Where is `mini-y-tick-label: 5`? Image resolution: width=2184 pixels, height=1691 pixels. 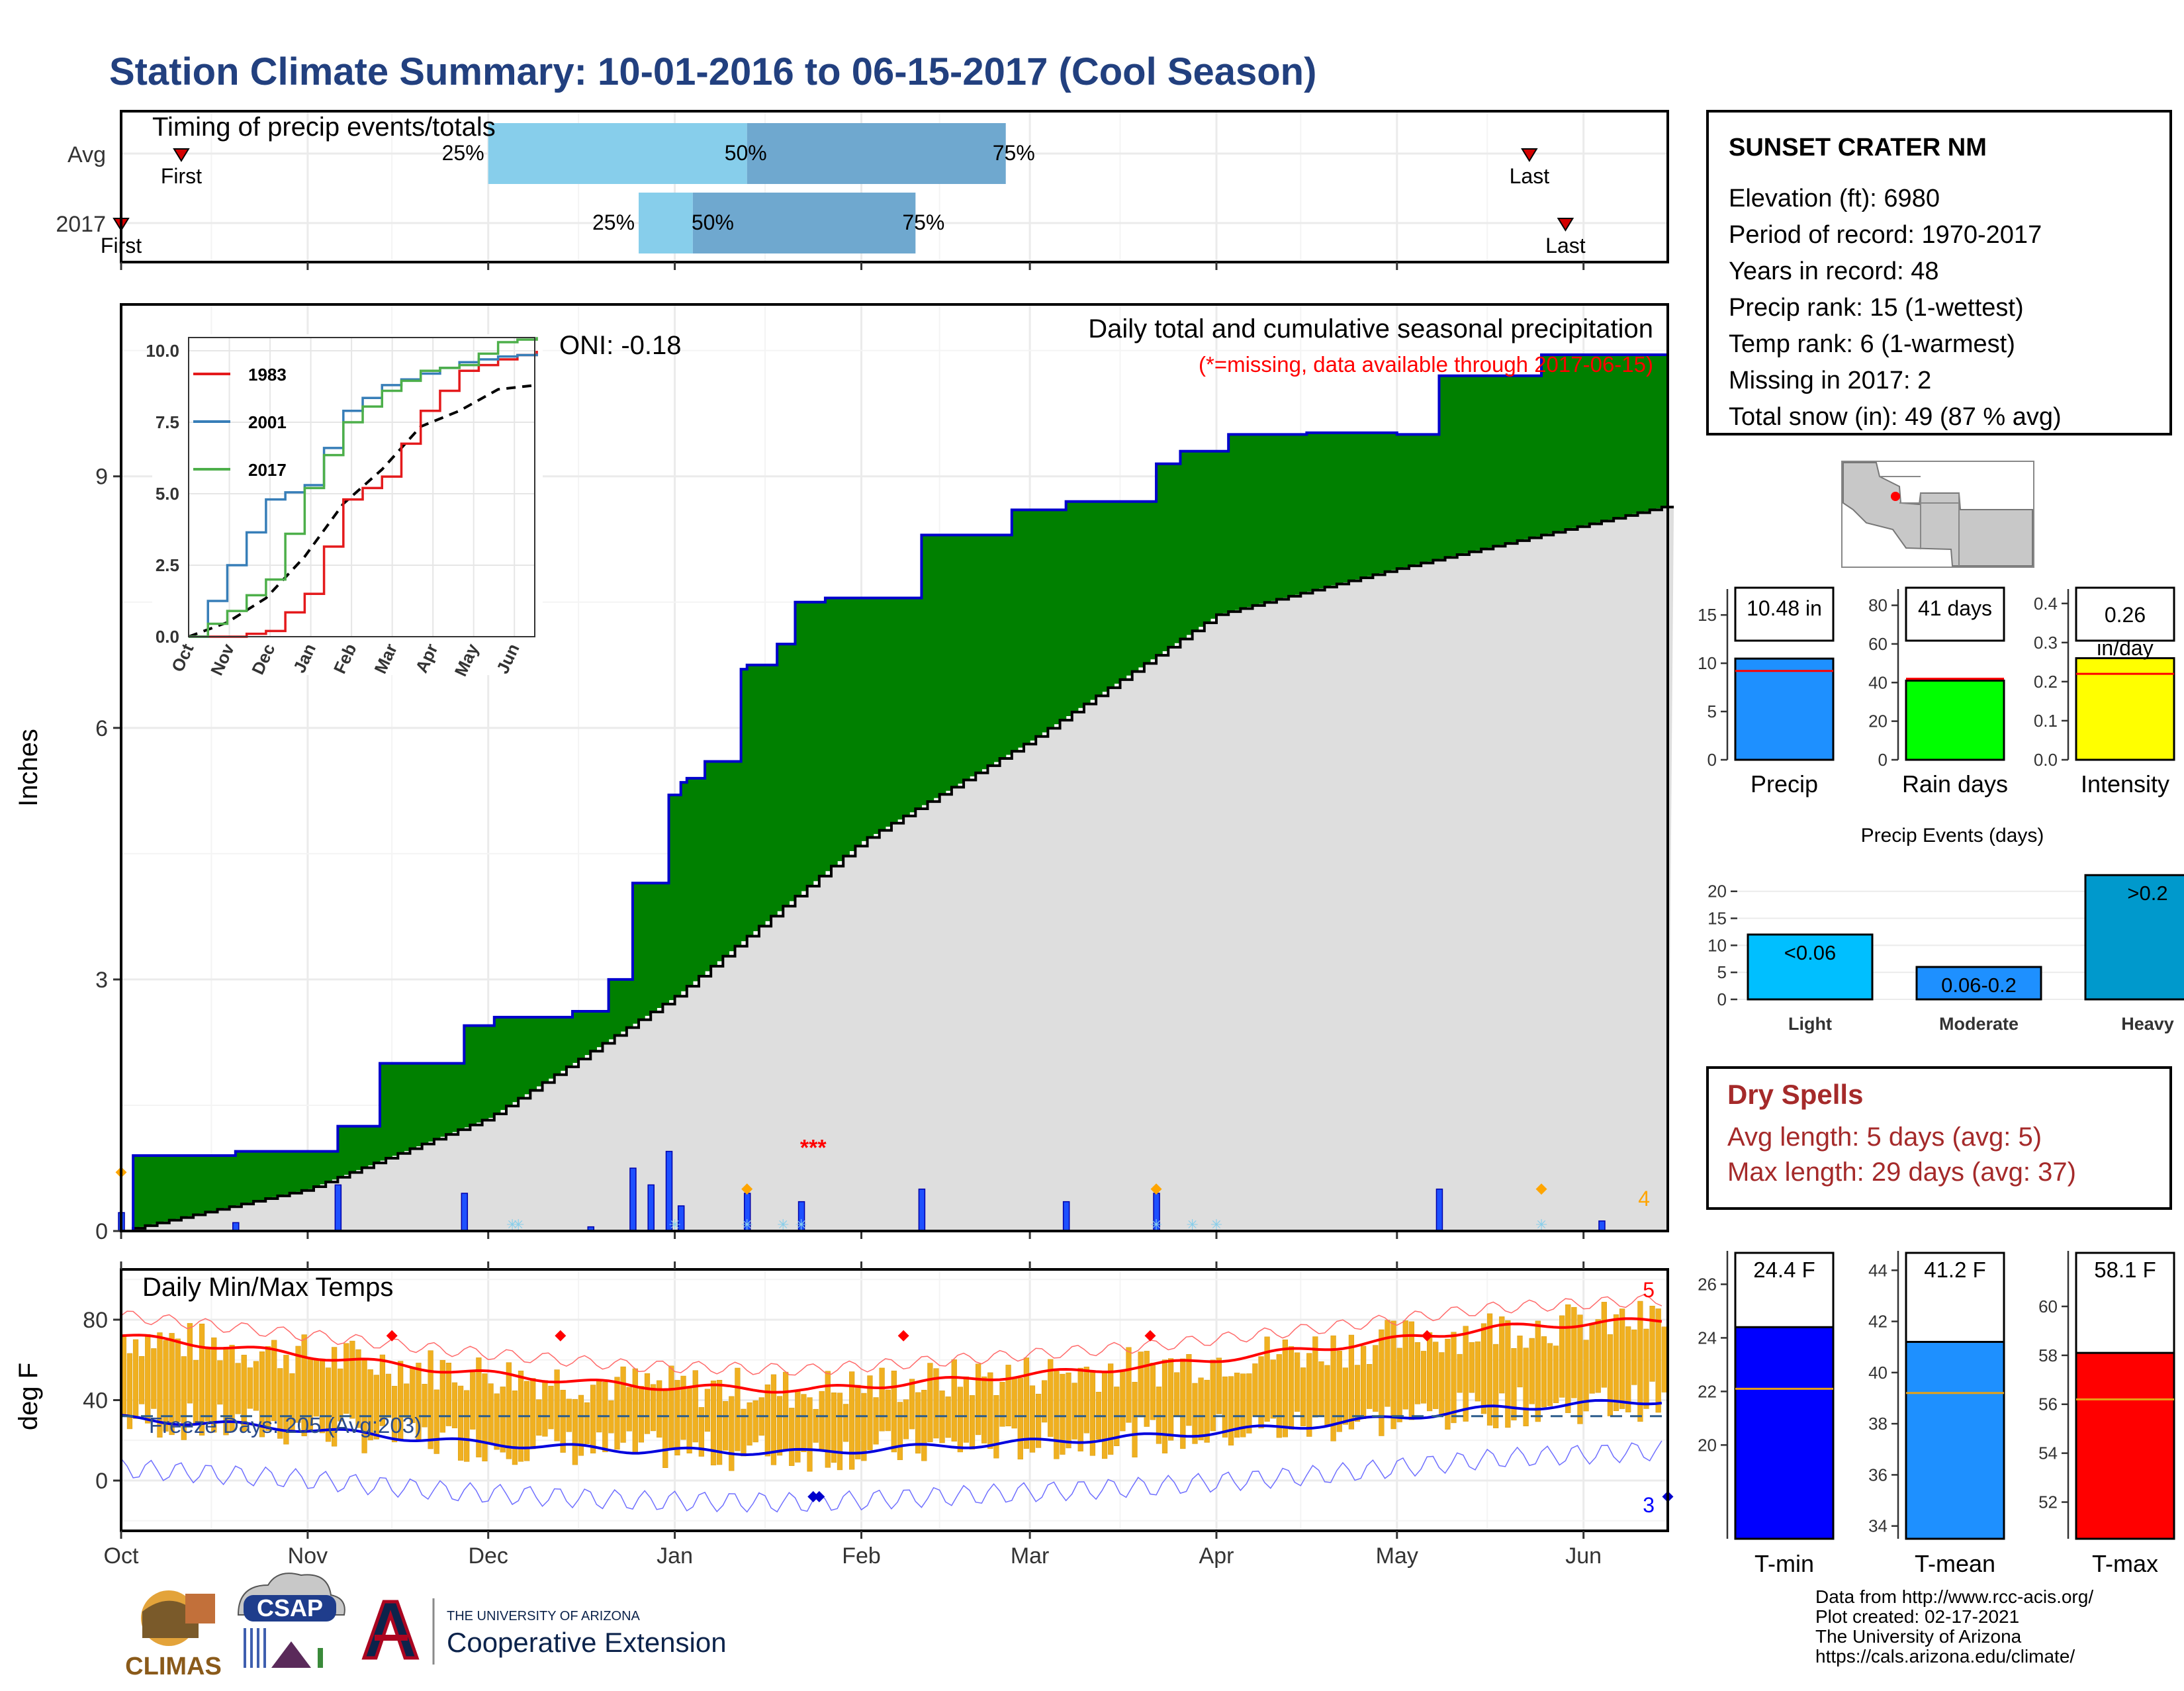 mini-y-tick-label: 5 is located at coordinates (1712, 711).